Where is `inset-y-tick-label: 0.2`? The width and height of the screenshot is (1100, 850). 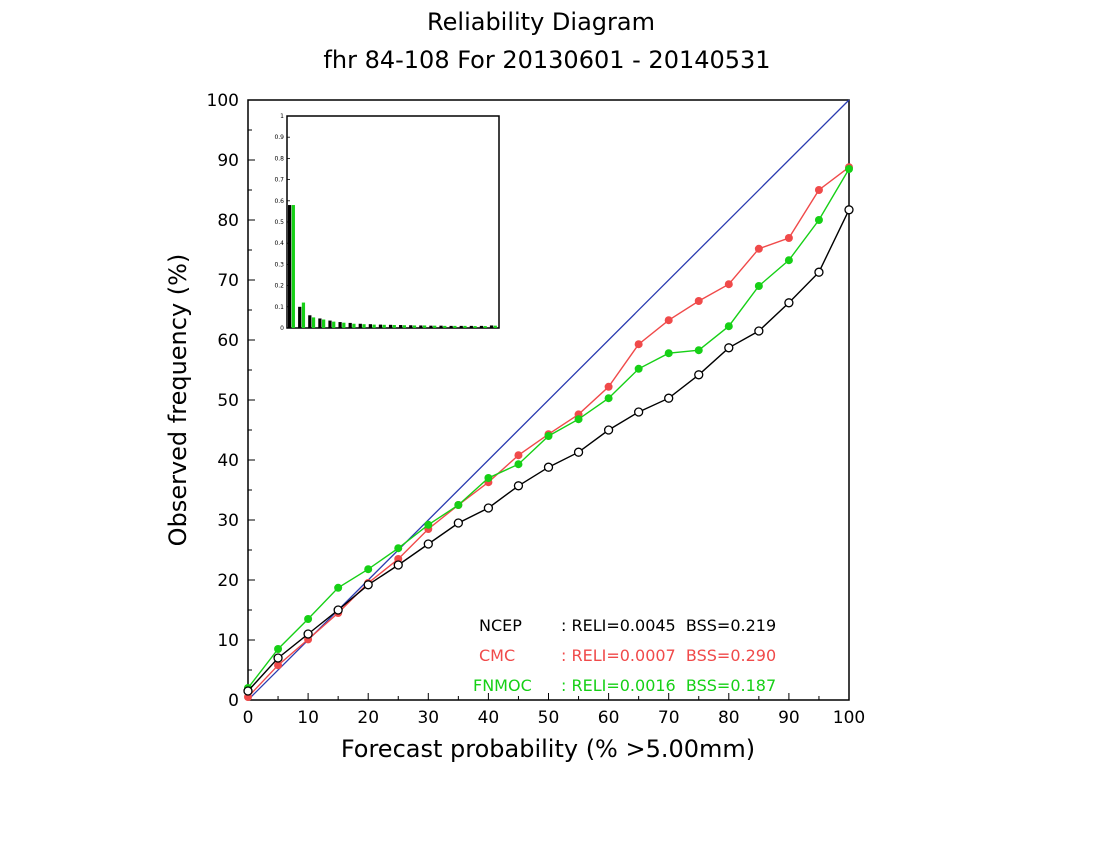
inset-y-tick-label: 0.2 is located at coordinates (279, 286).